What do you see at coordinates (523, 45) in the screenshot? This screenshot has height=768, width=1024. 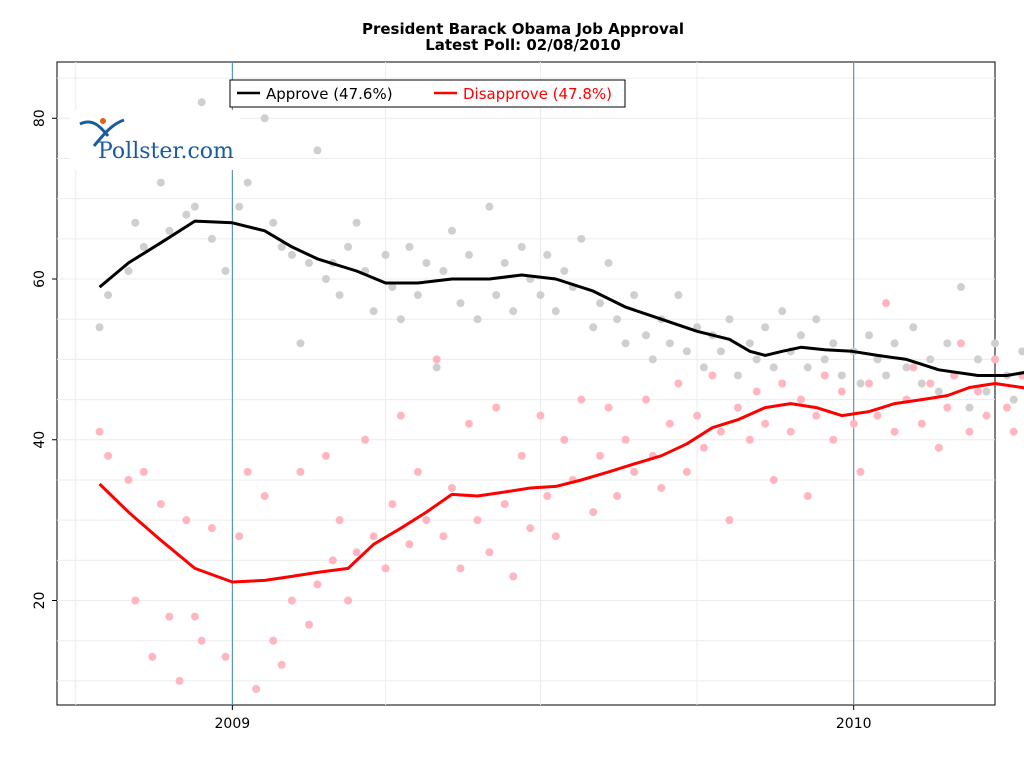 I see `chart-subtitle: Latest Poll: 02/08/2010` at bounding box center [523, 45].